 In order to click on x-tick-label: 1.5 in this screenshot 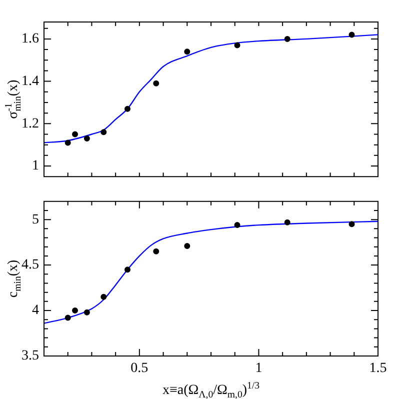, I will do `click(378, 368)`.